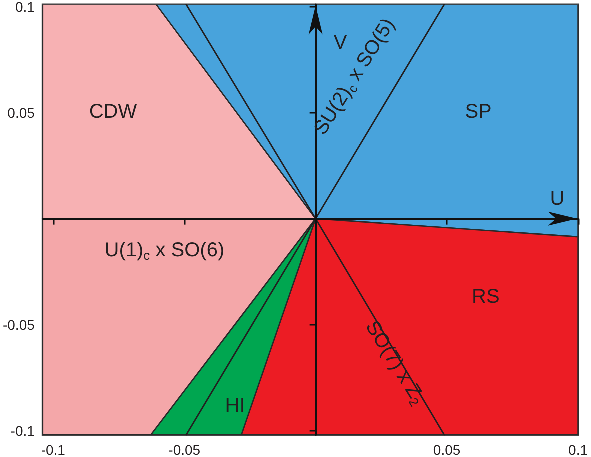 The height and width of the screenshot is (457, 591). What do you see at coordinates (19, 324) in the screenshot?
I see `y-tick-label: -0.05` at bounding box center [19, 324].